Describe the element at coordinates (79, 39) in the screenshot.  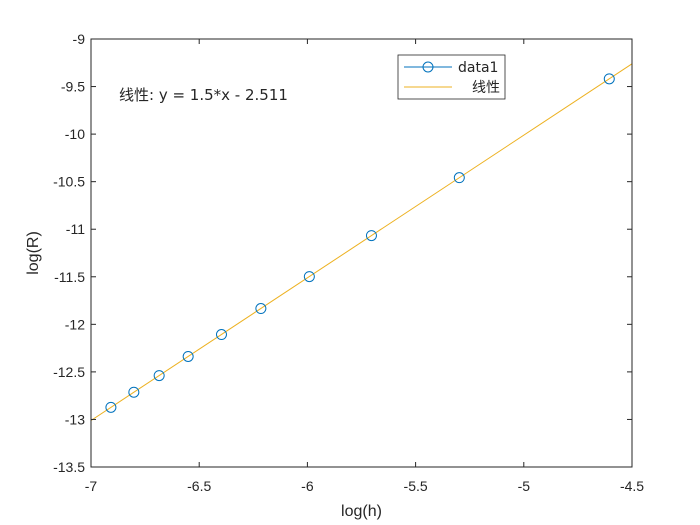
I see `y-tick-label: -9` at that location.